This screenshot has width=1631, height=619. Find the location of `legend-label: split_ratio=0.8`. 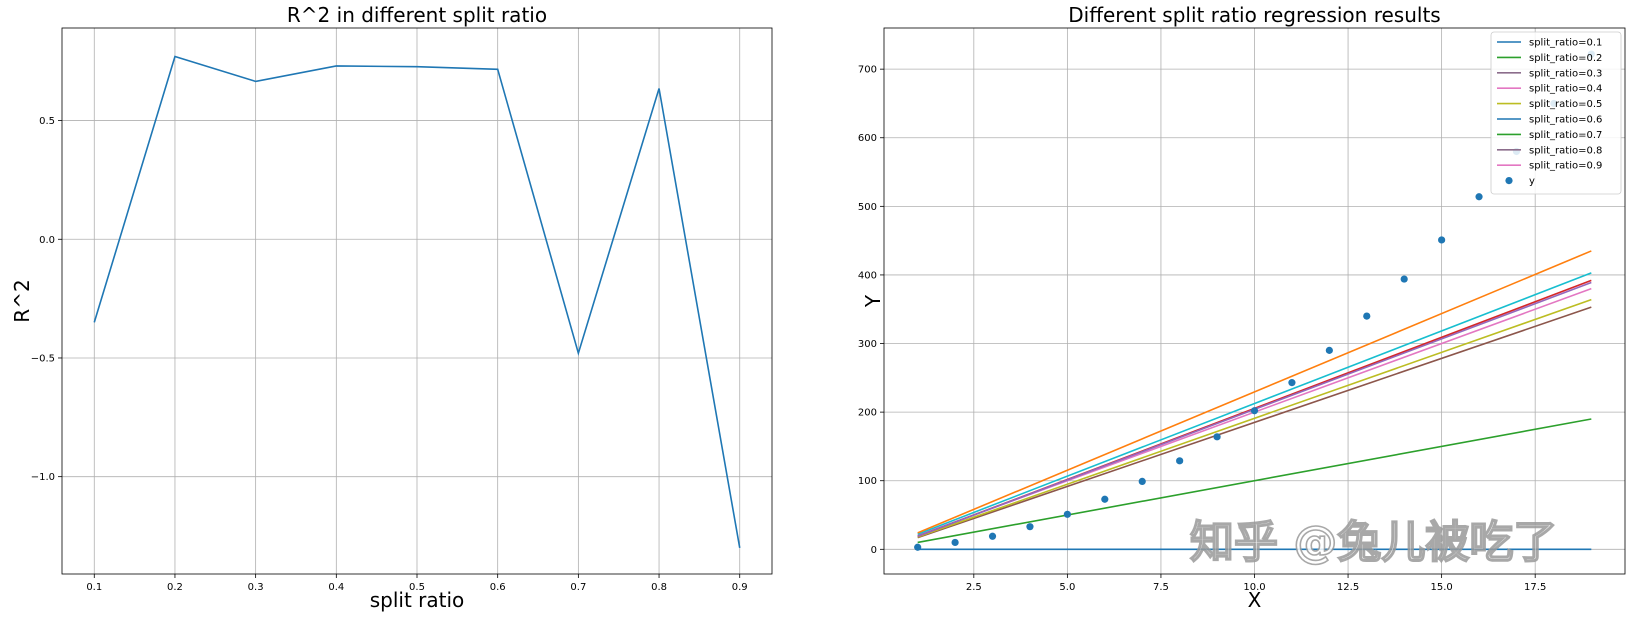

legend-label: split_ratio=0.8 is located at coordinates (1565, 150).